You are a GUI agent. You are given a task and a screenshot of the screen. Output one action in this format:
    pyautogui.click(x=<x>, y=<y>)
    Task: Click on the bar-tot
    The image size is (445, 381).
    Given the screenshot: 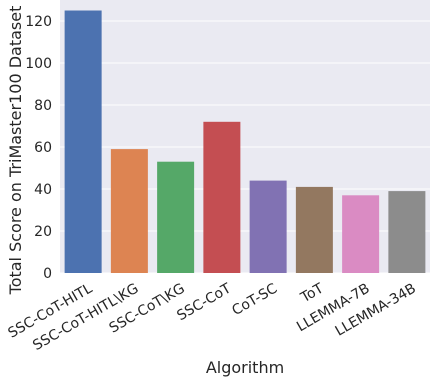 What is the action you would take?
    pyautogui.click(x=314, y=229)
    